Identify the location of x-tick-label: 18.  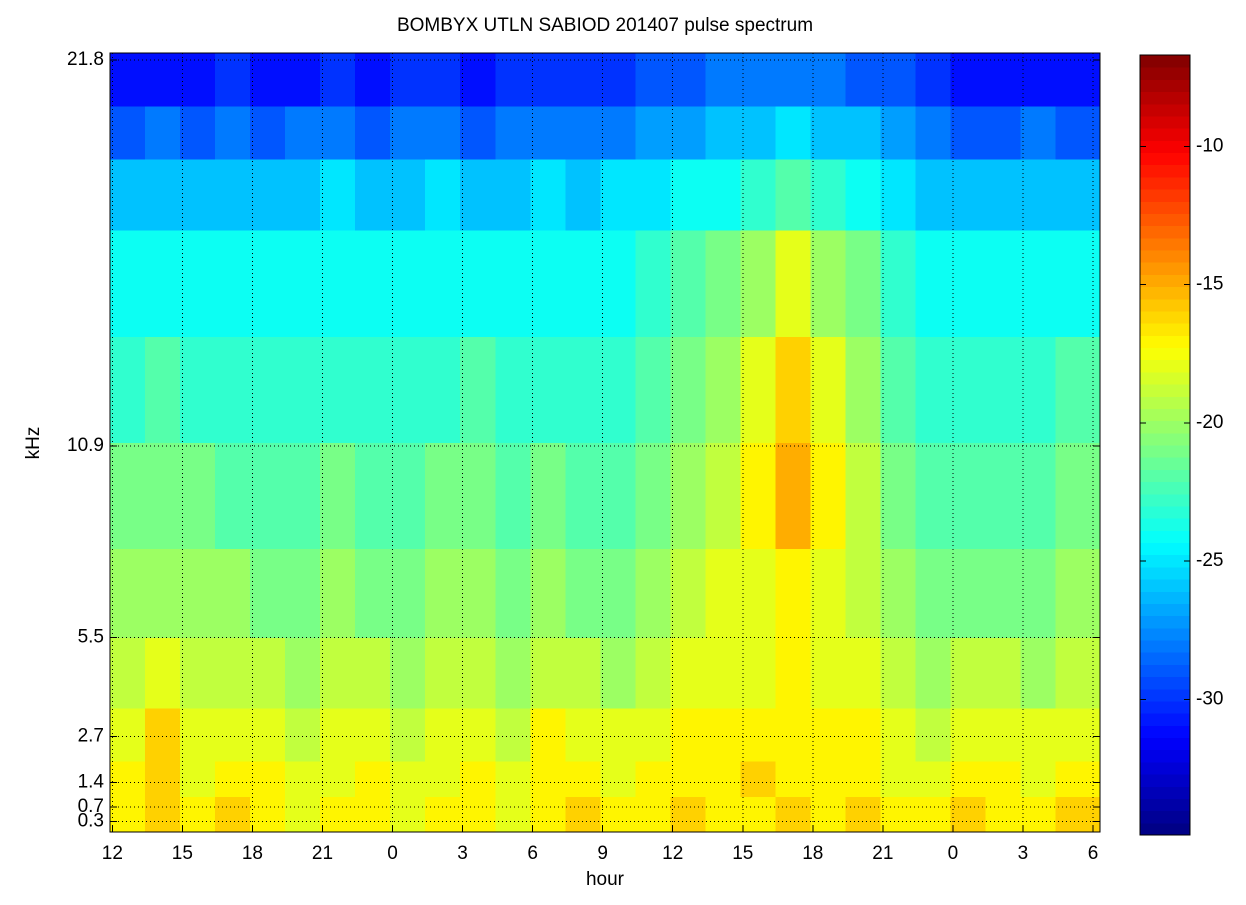
(812, 853).